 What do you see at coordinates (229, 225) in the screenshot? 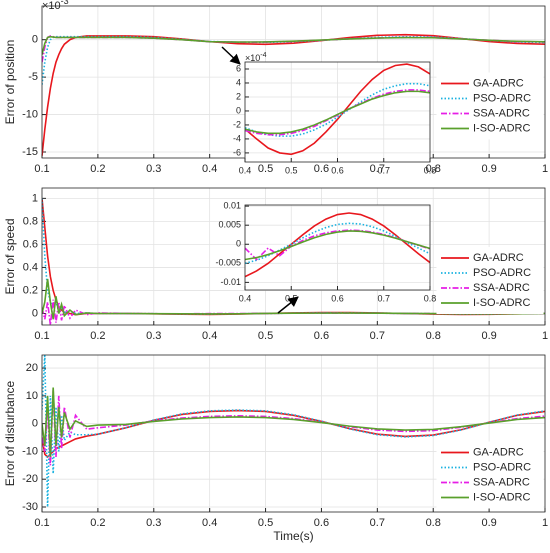
I see `y-tick-label: 0.005` at bounding box center [229, 225].